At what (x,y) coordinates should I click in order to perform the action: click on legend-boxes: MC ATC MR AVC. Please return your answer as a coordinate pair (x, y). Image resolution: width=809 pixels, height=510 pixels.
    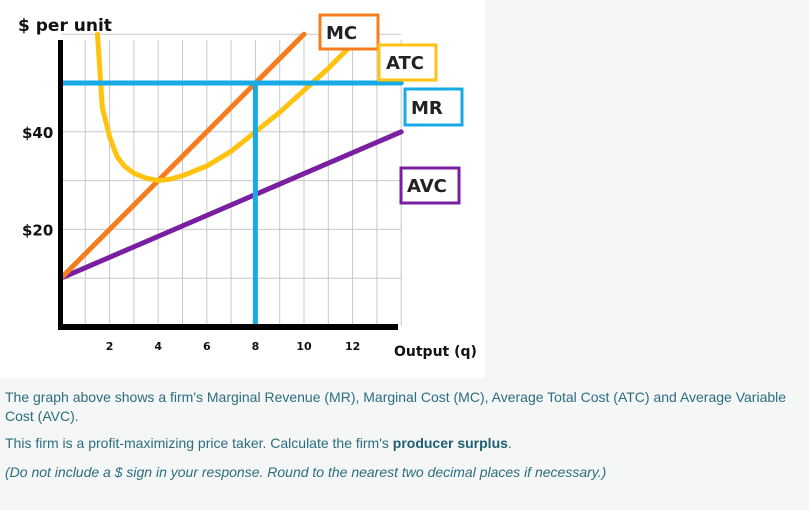
    Looking at the image, I should click on (391, 109).